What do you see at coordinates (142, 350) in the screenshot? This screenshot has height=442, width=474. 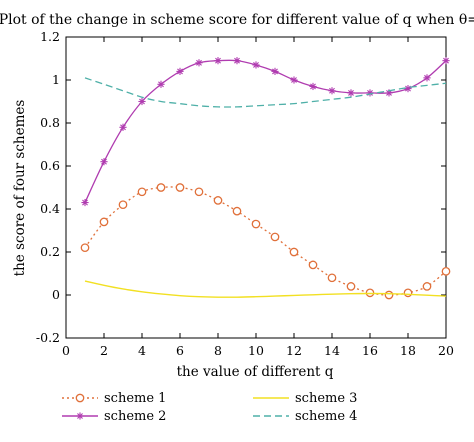 I see `x-tick-label: 4` at bounding box center [142, 350].